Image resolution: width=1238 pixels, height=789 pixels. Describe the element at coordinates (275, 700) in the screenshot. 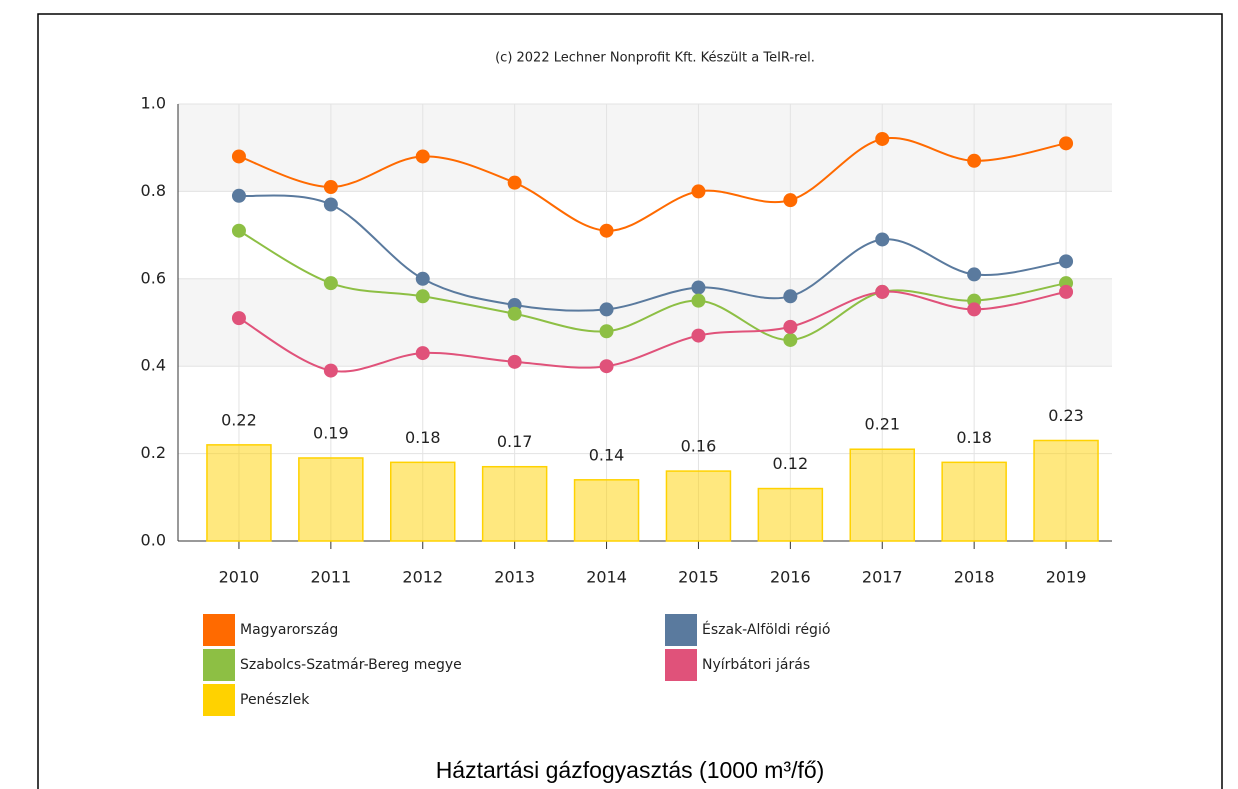

I see `legend-label: Penészlek` at that location.